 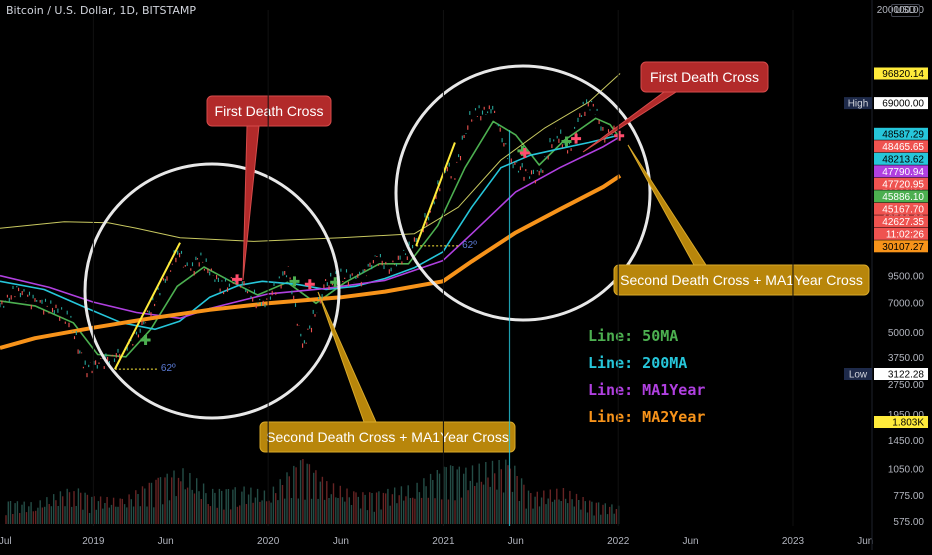 I want to click on currency-button: USD, so click(x=905, y=10).